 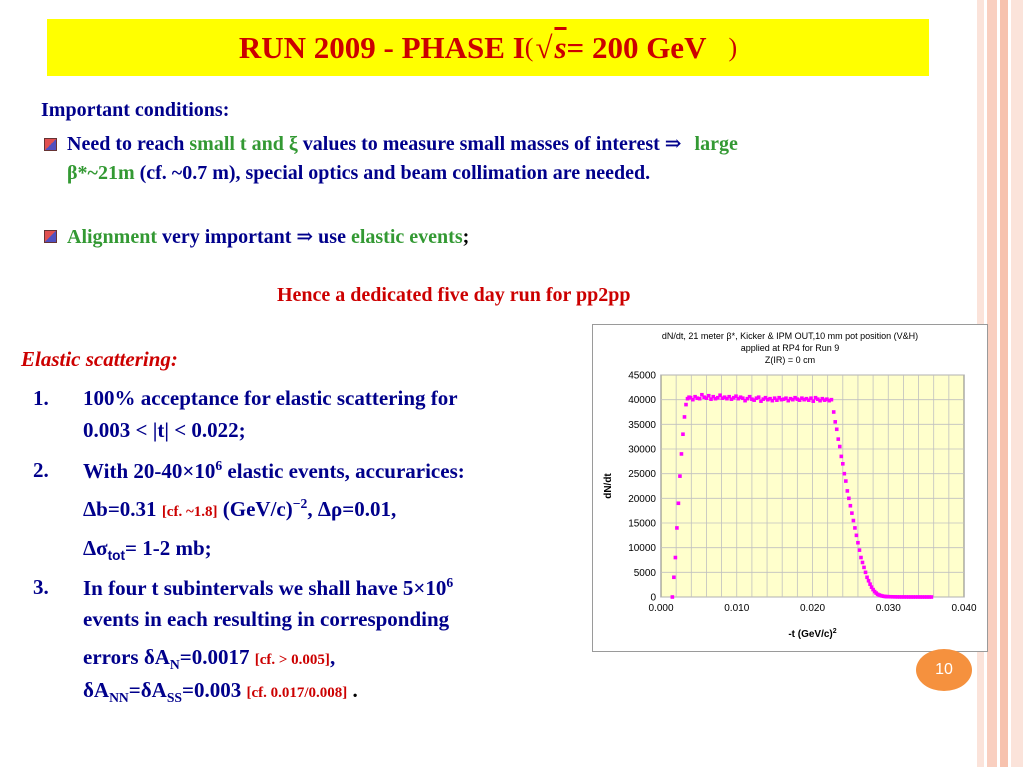 I want to click on y-tick-label: 20000, so click(x=642, y=499).